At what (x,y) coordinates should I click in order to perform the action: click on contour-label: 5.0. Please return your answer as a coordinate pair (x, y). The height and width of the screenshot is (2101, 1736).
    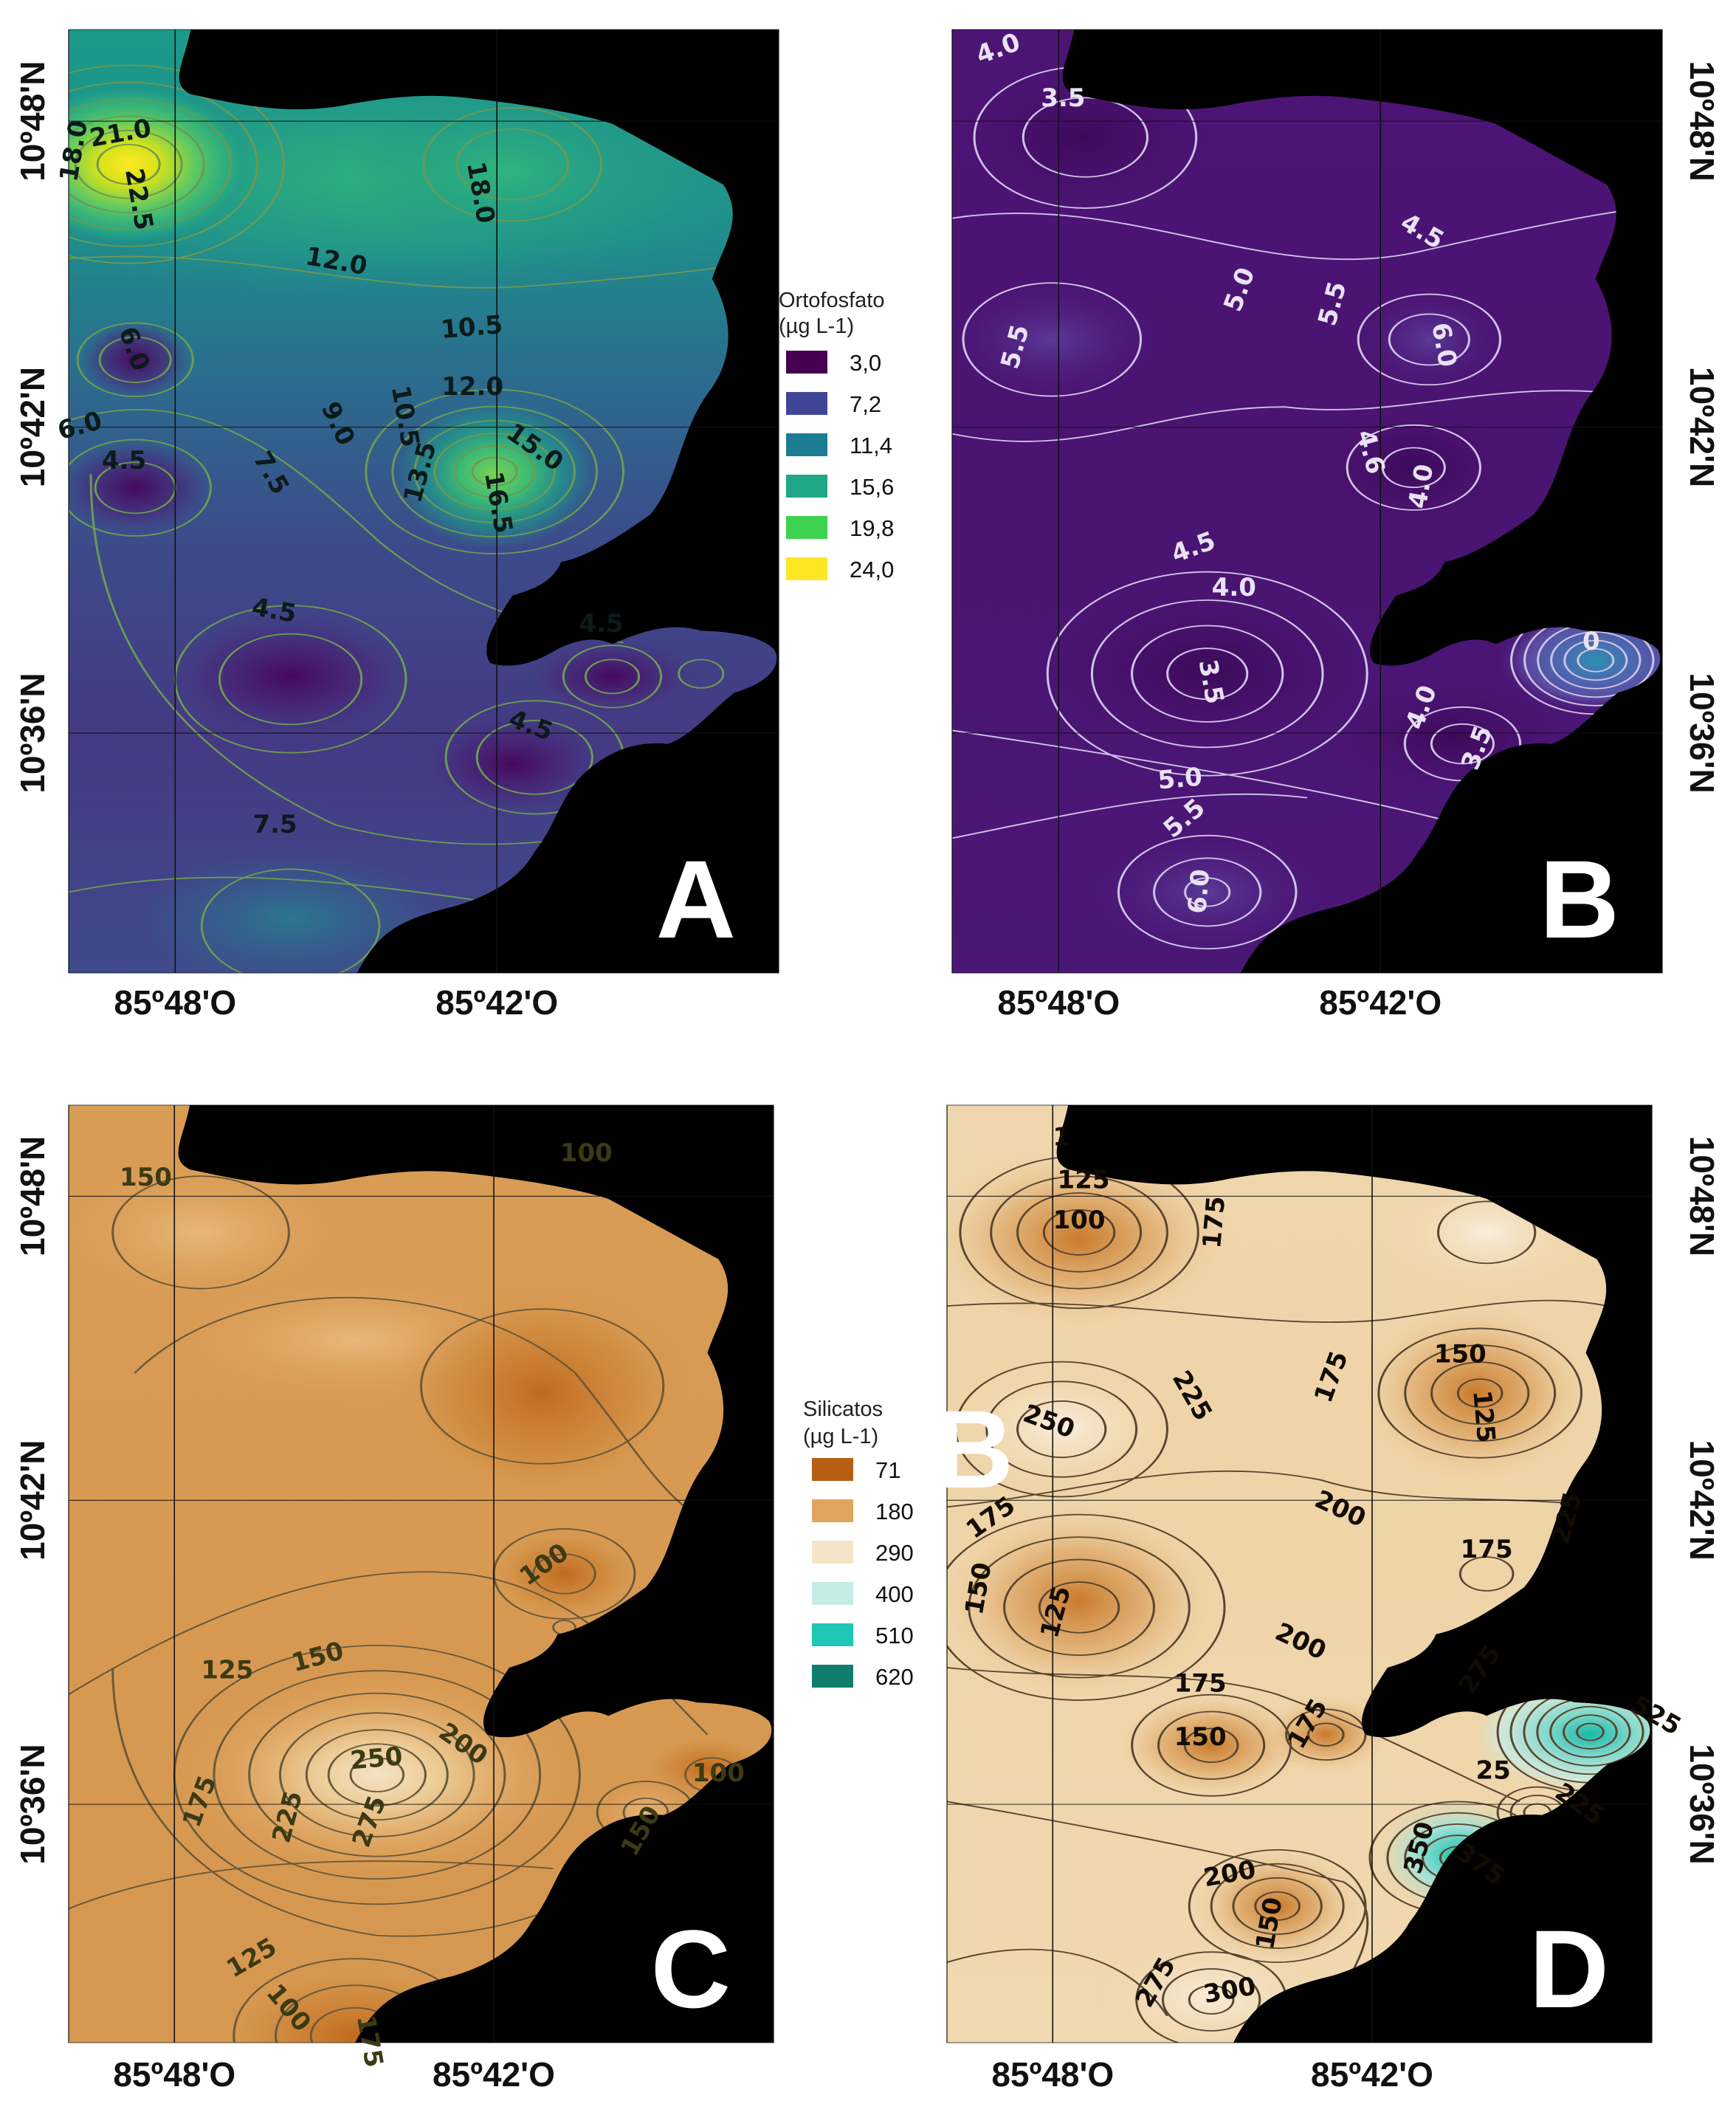
    Looking at the image, I should click on (1180, 779).